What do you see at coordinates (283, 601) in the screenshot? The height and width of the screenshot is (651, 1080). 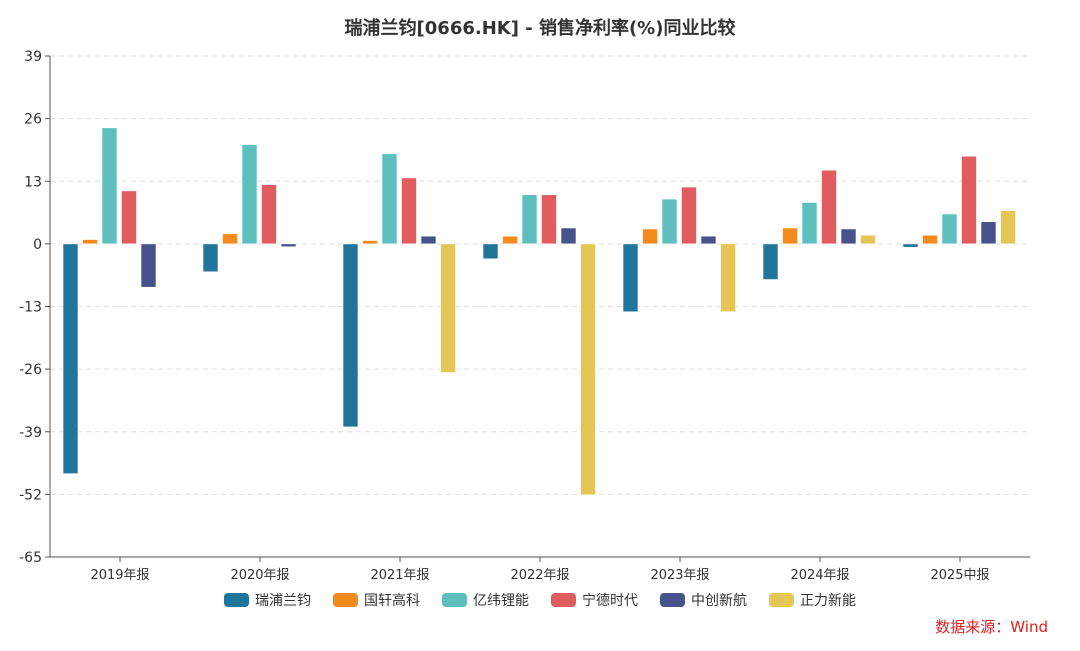 I see `legend-label: 瑞浦兰钧` at bounding box center [283, 601].